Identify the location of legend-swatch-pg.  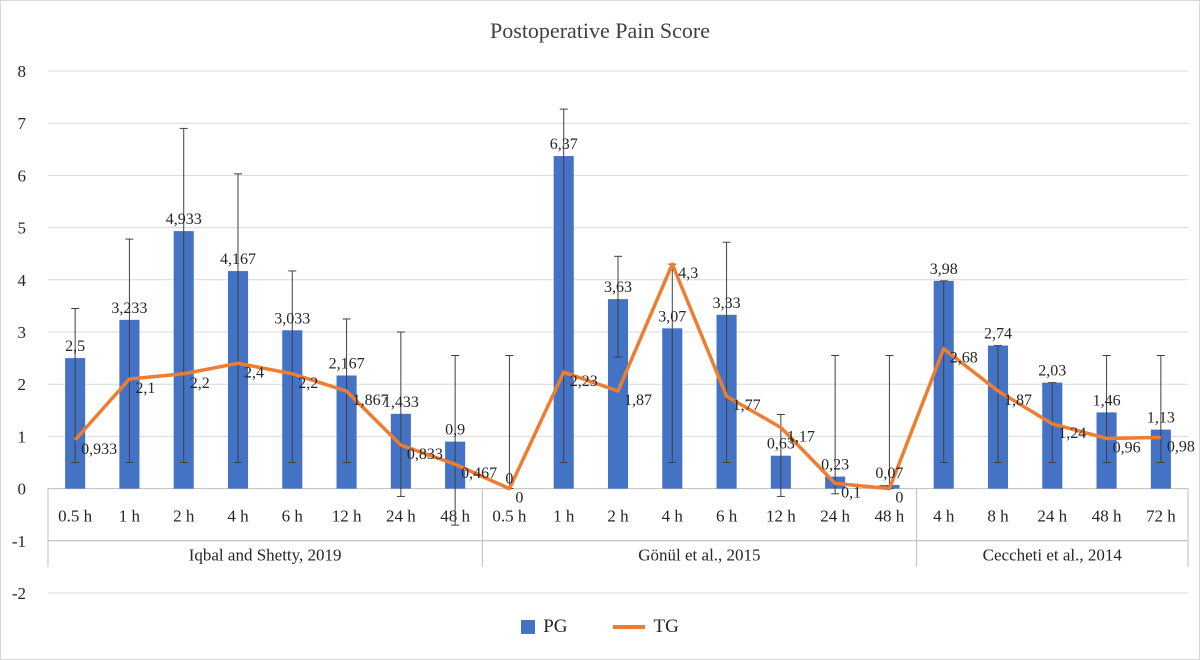
(528, 627).